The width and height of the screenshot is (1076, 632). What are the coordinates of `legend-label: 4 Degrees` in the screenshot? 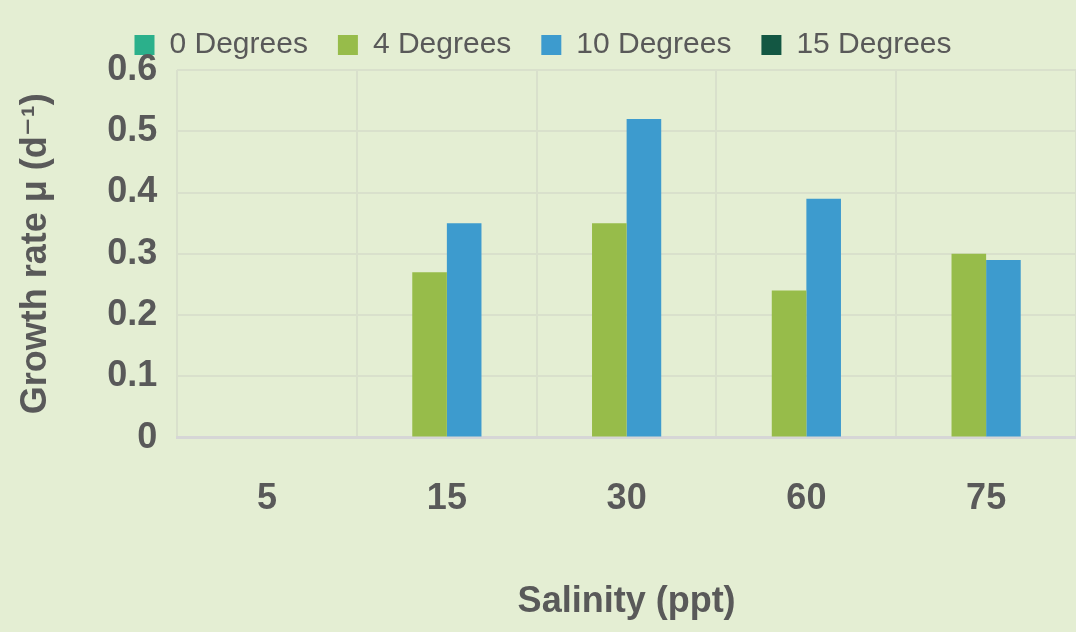 It's located at (442, 43).